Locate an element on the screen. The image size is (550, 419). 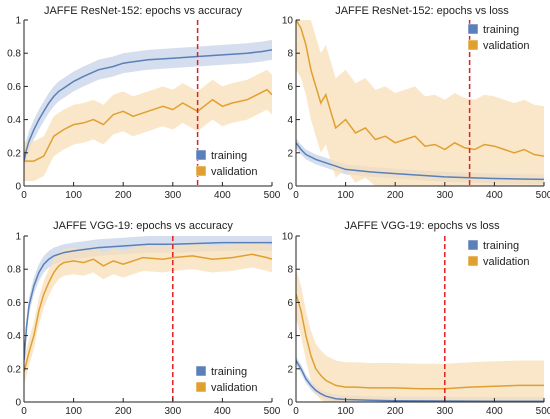
panel-title: JAFFE VGG-19: epochs vs loss is located at coordinates (422, 226).